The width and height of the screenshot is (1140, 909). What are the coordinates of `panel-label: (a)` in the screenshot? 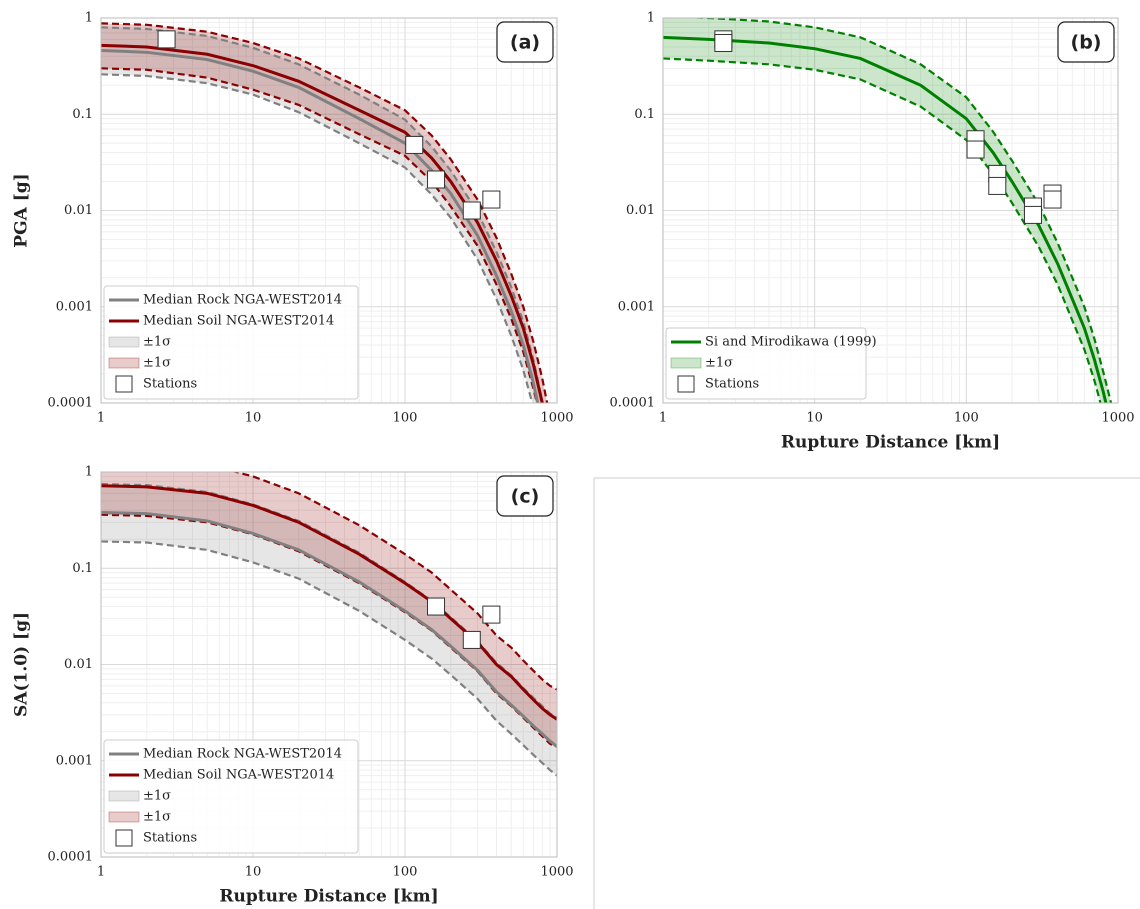 It's located at (525, 43).